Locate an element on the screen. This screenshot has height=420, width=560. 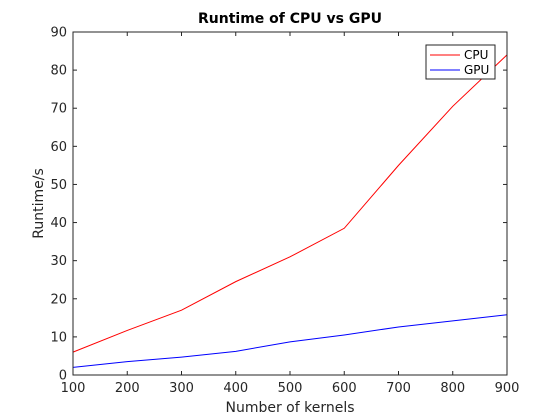
legend-label-gpu: GPU is located at coordinates (476, 70).